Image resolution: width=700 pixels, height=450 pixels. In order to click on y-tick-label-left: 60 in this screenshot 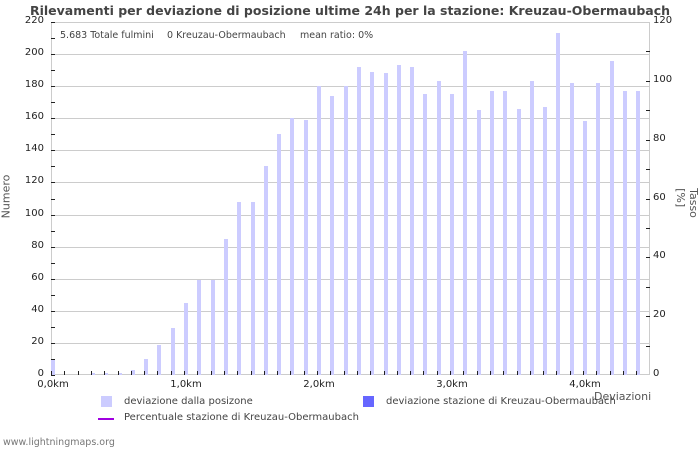, I will do `click(37, 277)`.